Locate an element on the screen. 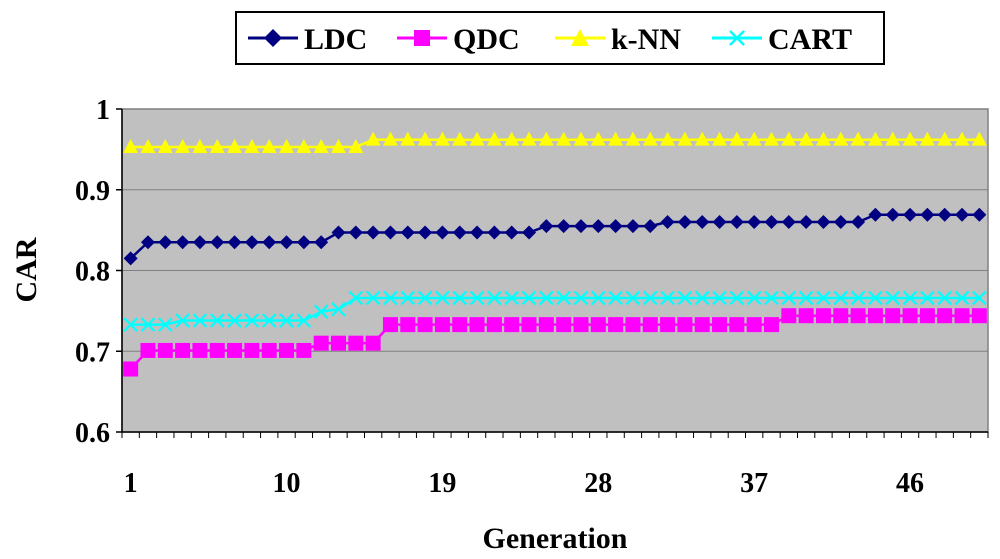  y-tick-labels: 0.6 0.7 0.8 0.9 1 is located at coordinates (92, 272).